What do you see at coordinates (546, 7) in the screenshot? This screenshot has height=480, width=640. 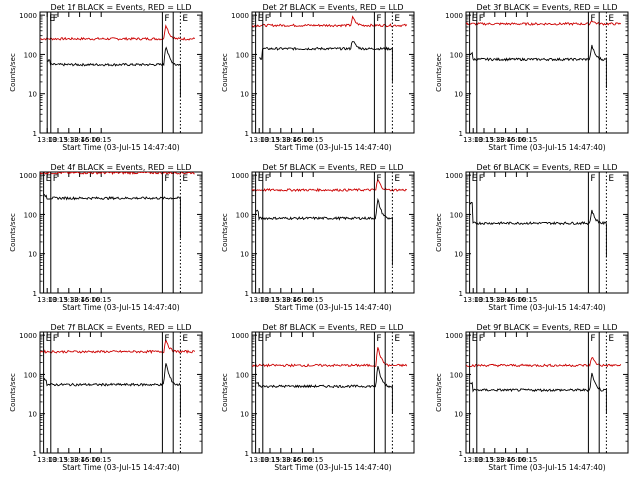 I see `panel-title: Det 3f BLACK = Events, RED = LLD` at bounding box center [546, 7].